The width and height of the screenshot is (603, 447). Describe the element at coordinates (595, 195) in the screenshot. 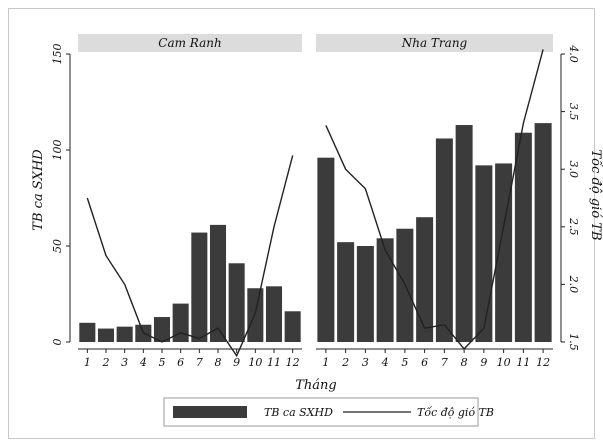

I see `y-axis-title-right: Tốc độ gió TB` at that location.